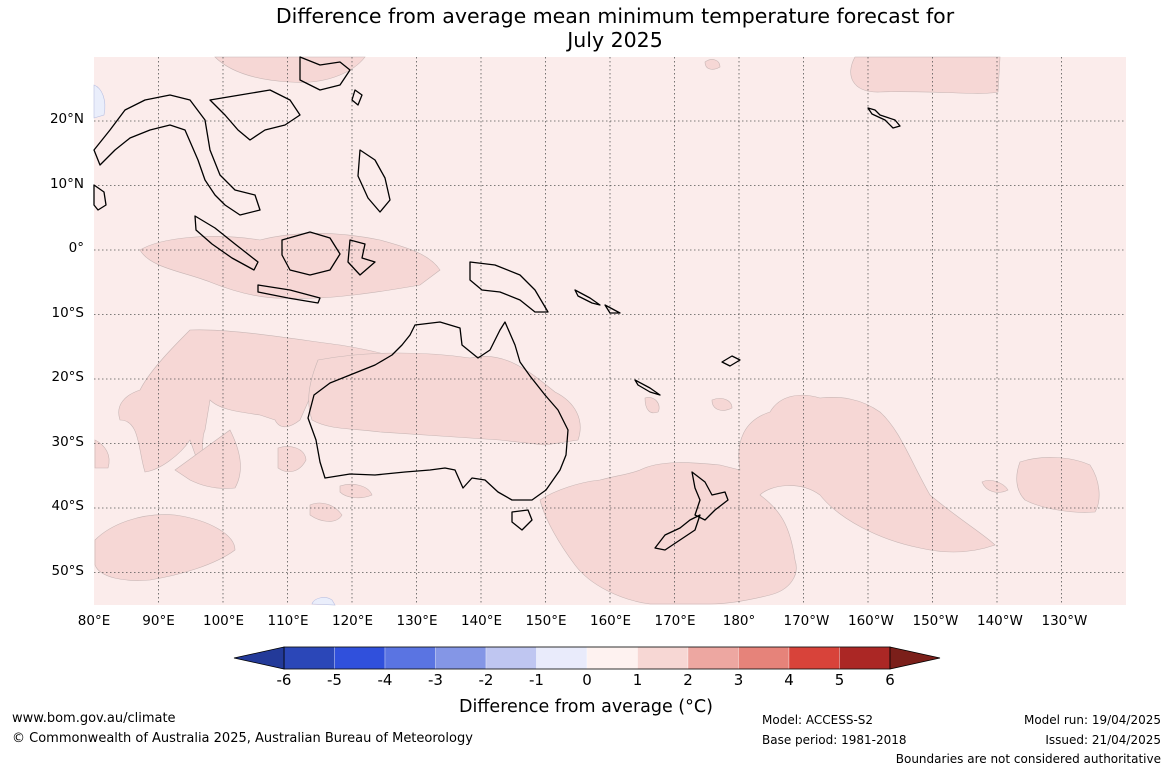  What do you see at coordinates (311, 253) in the screenshot?
I see `coastline-borneo` at bounding box center [311, 253].